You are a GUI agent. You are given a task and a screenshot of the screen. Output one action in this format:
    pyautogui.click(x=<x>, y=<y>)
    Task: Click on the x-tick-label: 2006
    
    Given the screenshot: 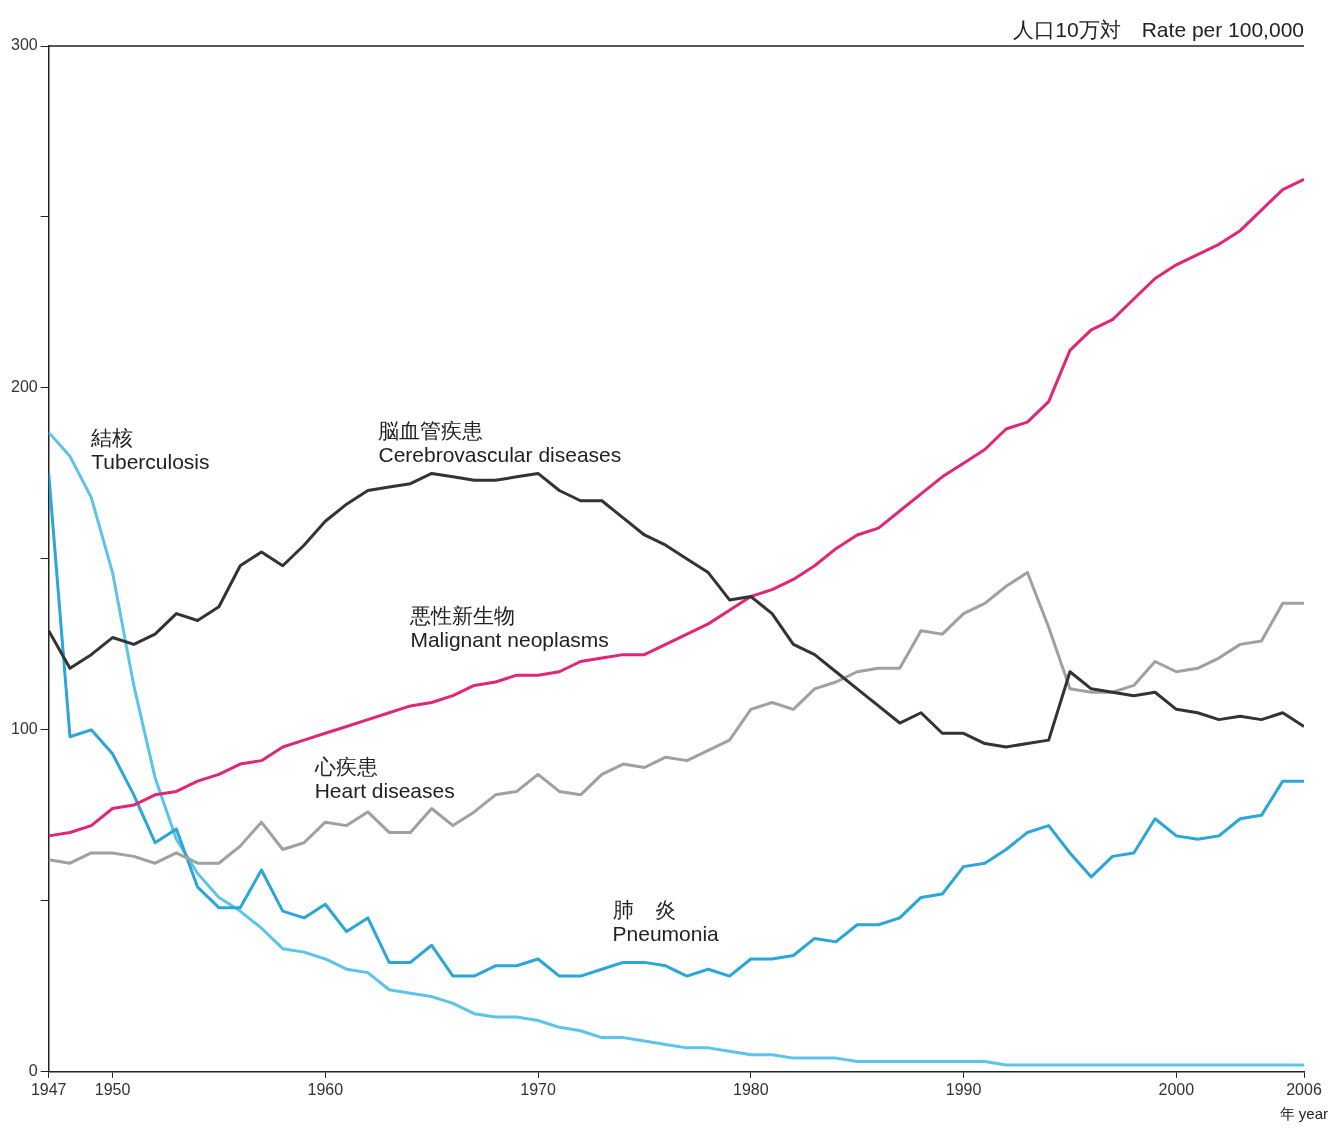 What is the action you would take?
    pyautogui.click(x=1304, y=1089)
    